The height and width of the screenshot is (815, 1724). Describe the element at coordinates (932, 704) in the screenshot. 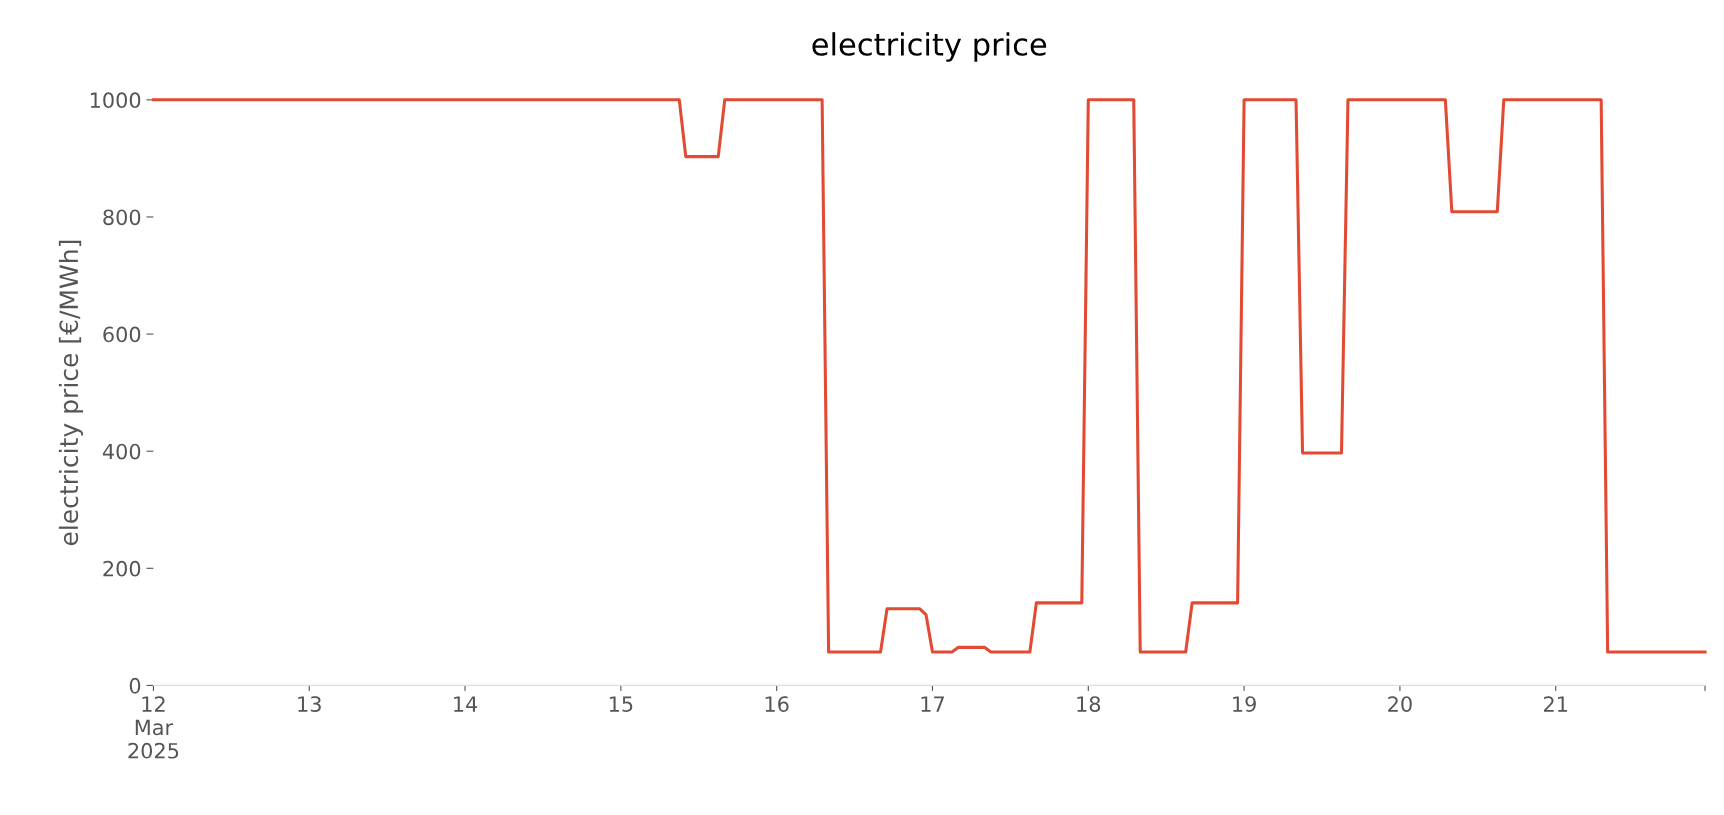

I see `x-tick-label: 17` at that location.